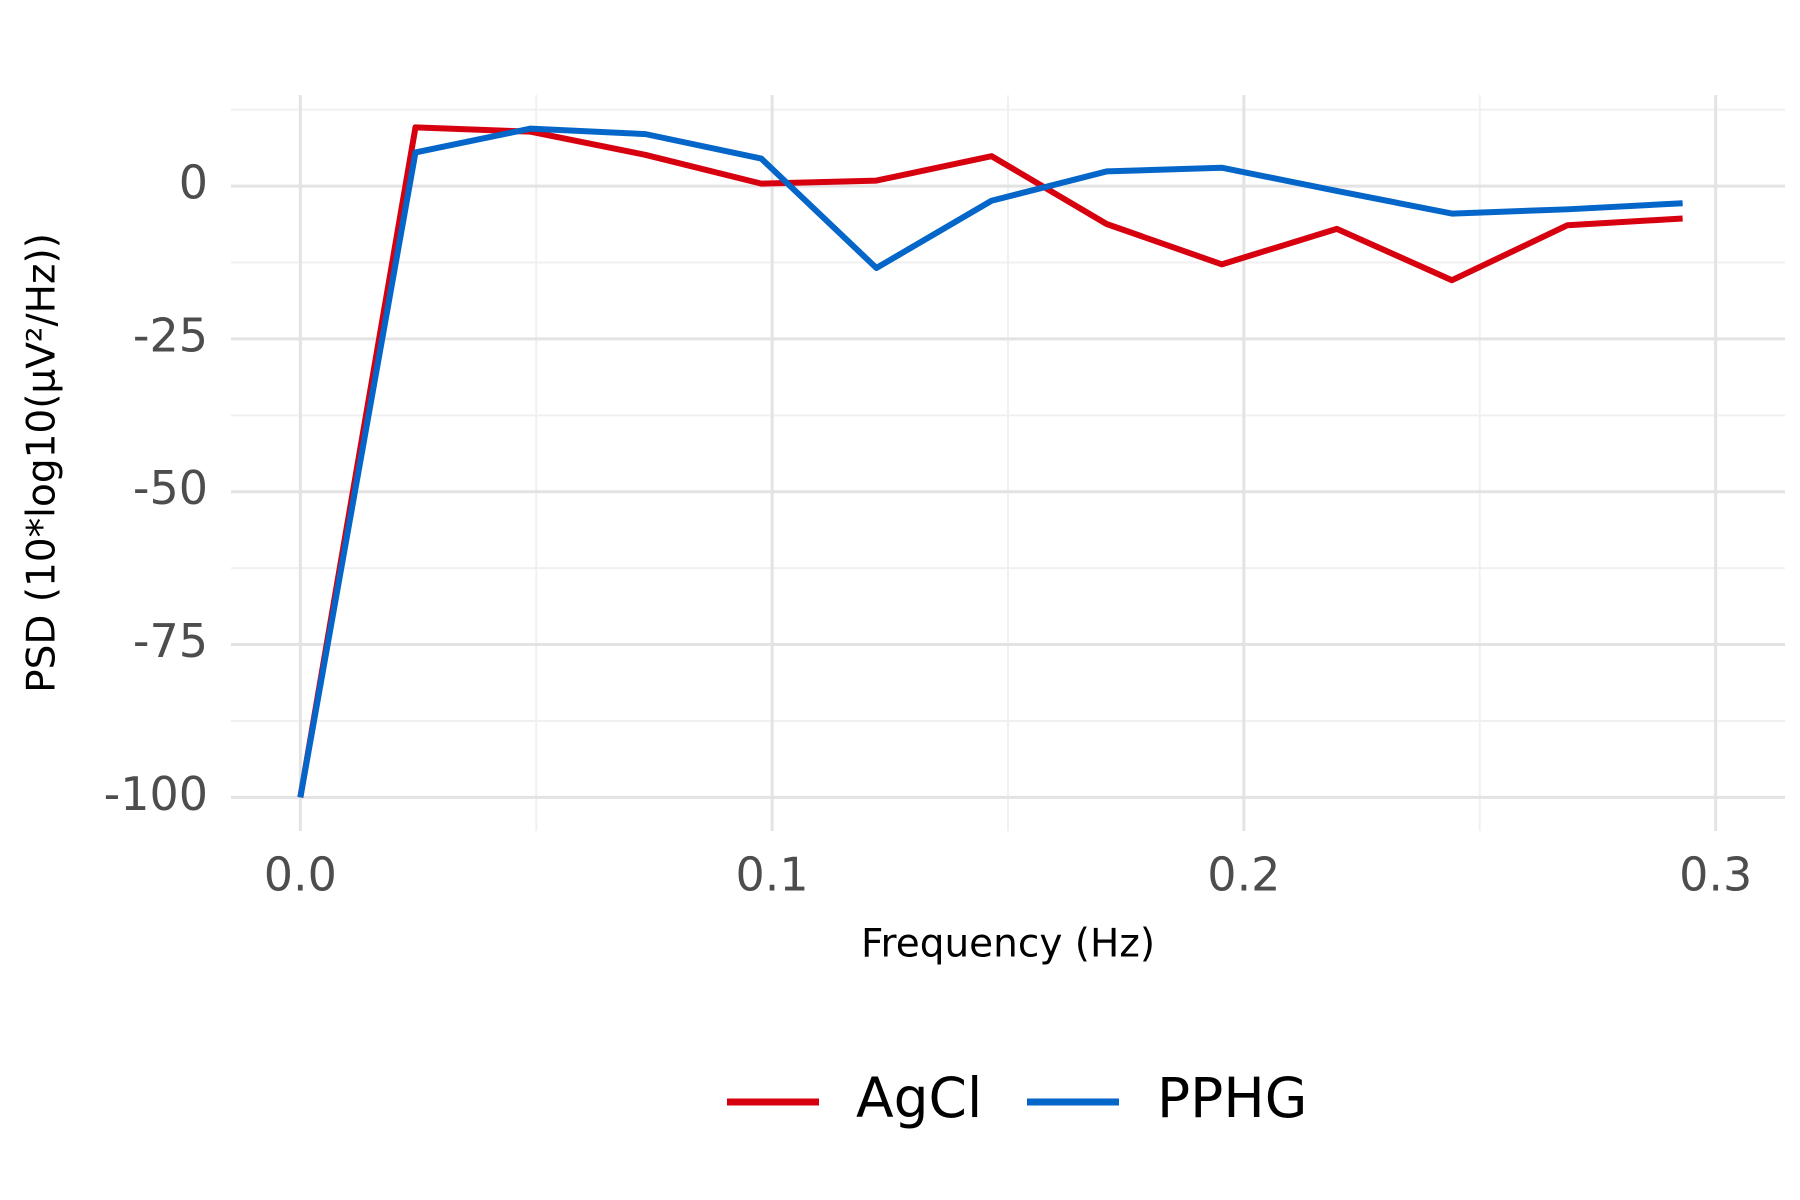 This screenshot has height=1200, width=1800. What do you see at coordinates (193, 183) in the screenshot?
I see `y-tick-label: 0` at bounding box center [193, 183].